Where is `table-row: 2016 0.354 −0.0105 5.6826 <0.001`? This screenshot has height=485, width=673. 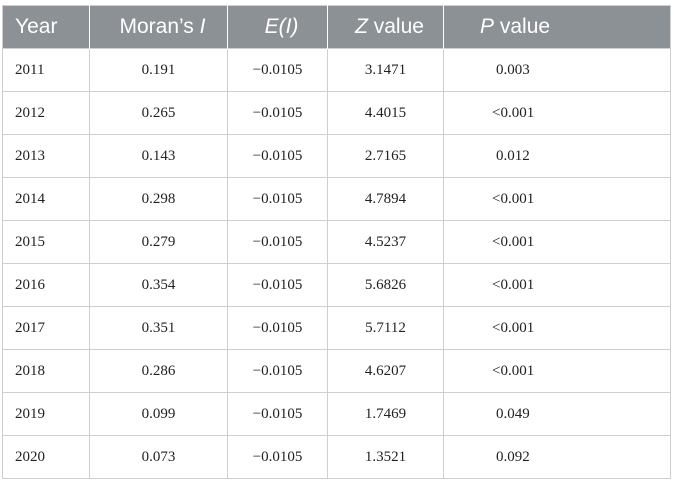
table-row: 2016 0.354 −0.0105 5.6826 <0.001 is located at coordinates (336, 285).